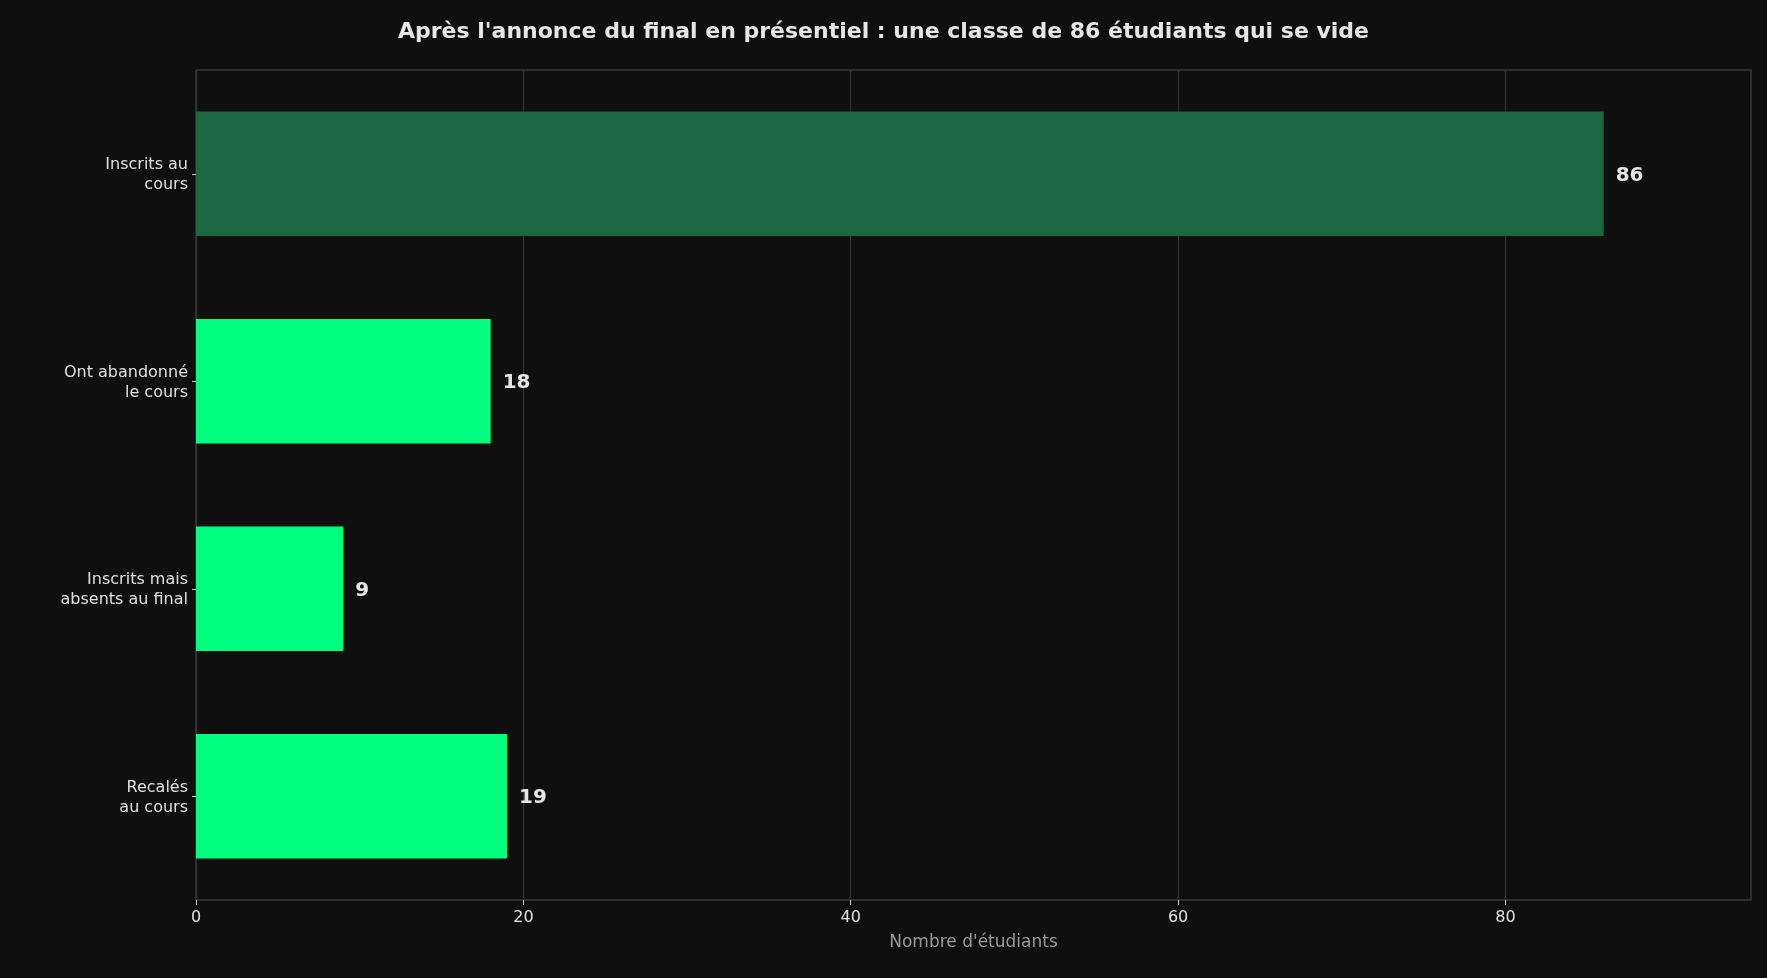  What do you see at coordinates (146, 174) in the screenshot?
I see `y-tick-label: Inscrits au cours` at bounding box center [146, 174].